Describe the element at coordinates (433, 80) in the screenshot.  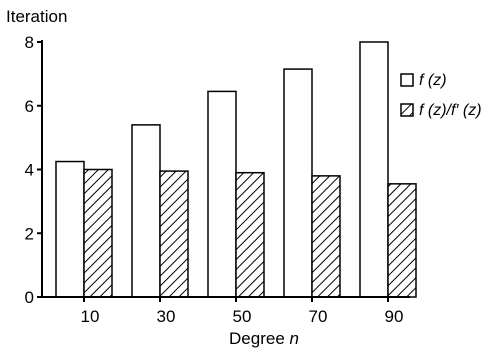
I see `legend-label-0: f (z)` at that location.